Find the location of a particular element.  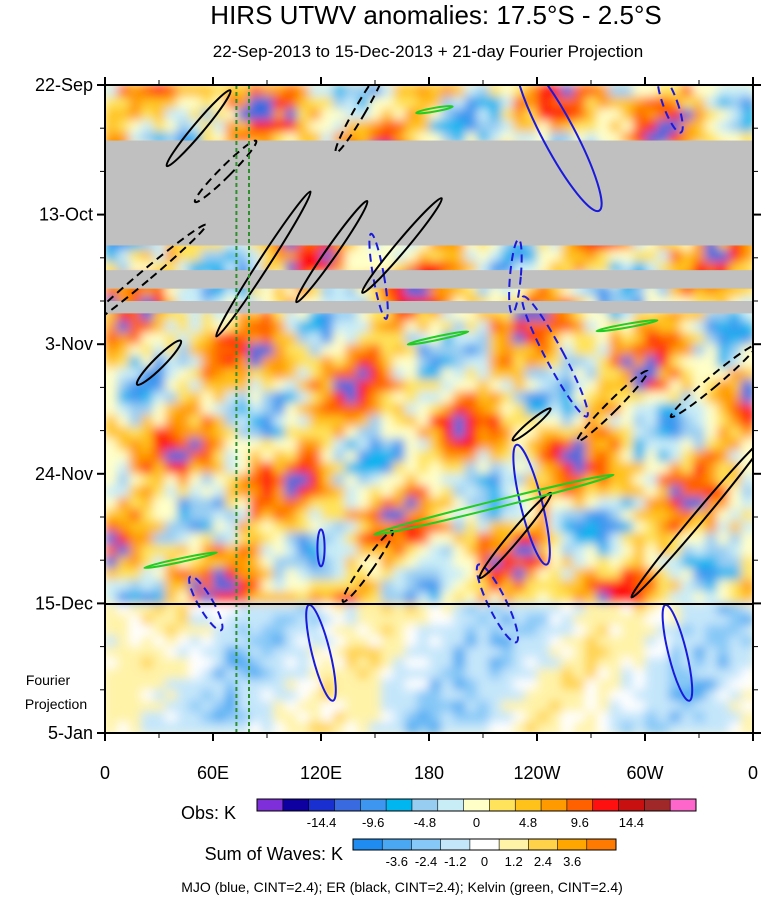

kelvin-contour-positive is located at coordinates (438, 338).